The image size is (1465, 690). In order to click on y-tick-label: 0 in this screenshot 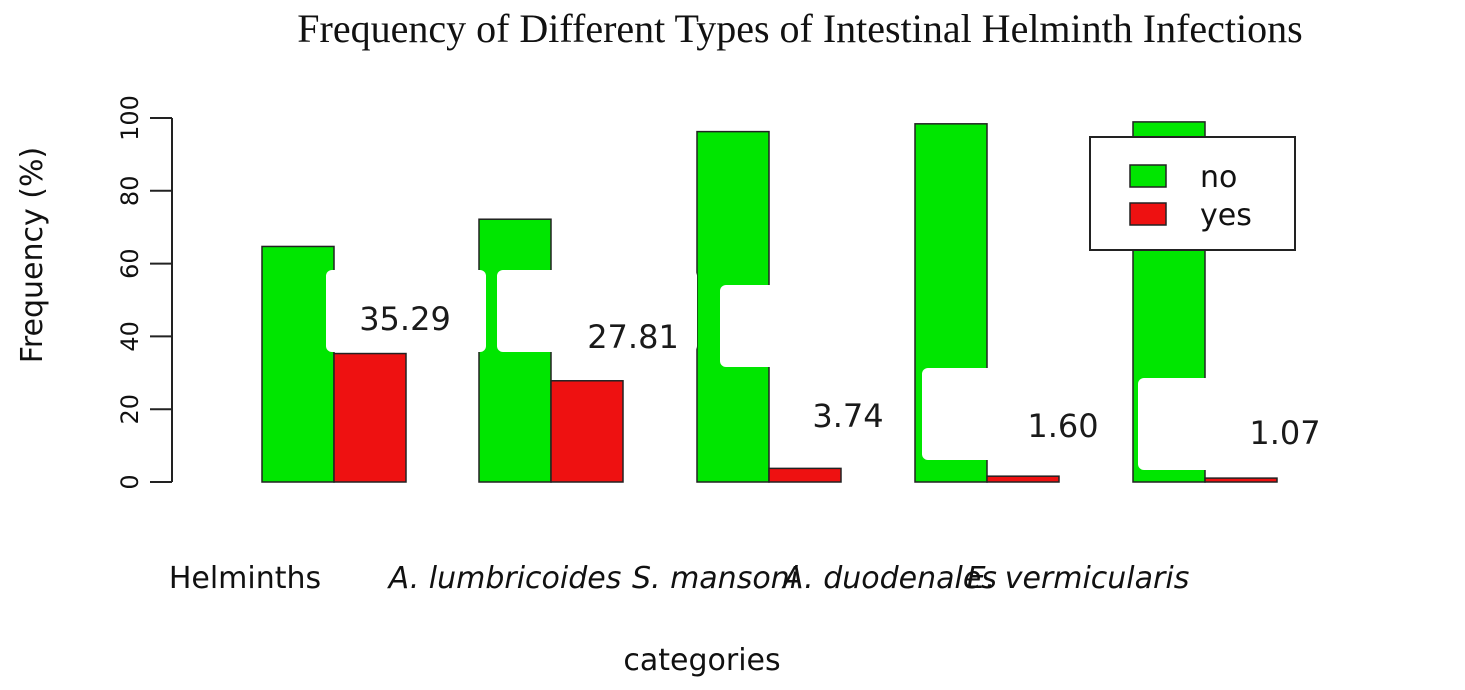, I will do `click(130, 481)`.